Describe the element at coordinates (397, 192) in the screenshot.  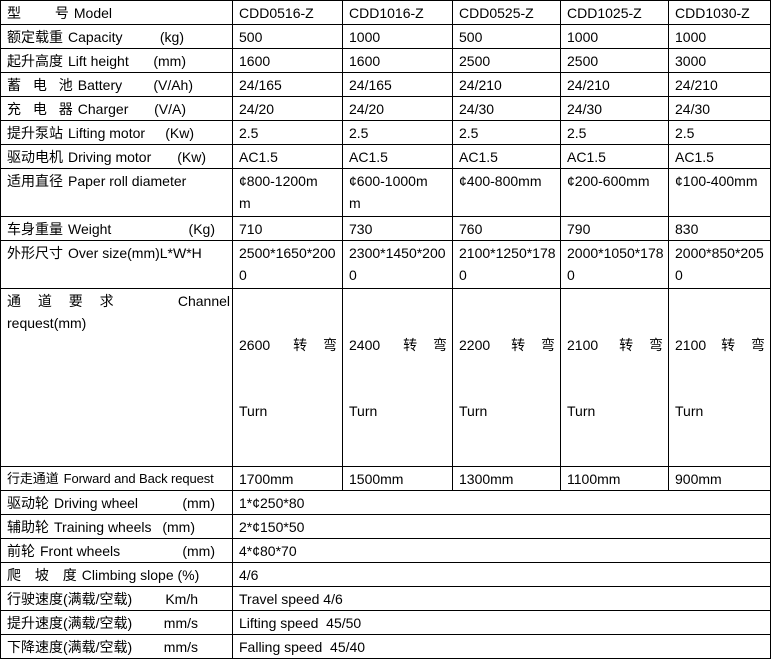
I see `cell-value: ¢600-1000mm` at that location.